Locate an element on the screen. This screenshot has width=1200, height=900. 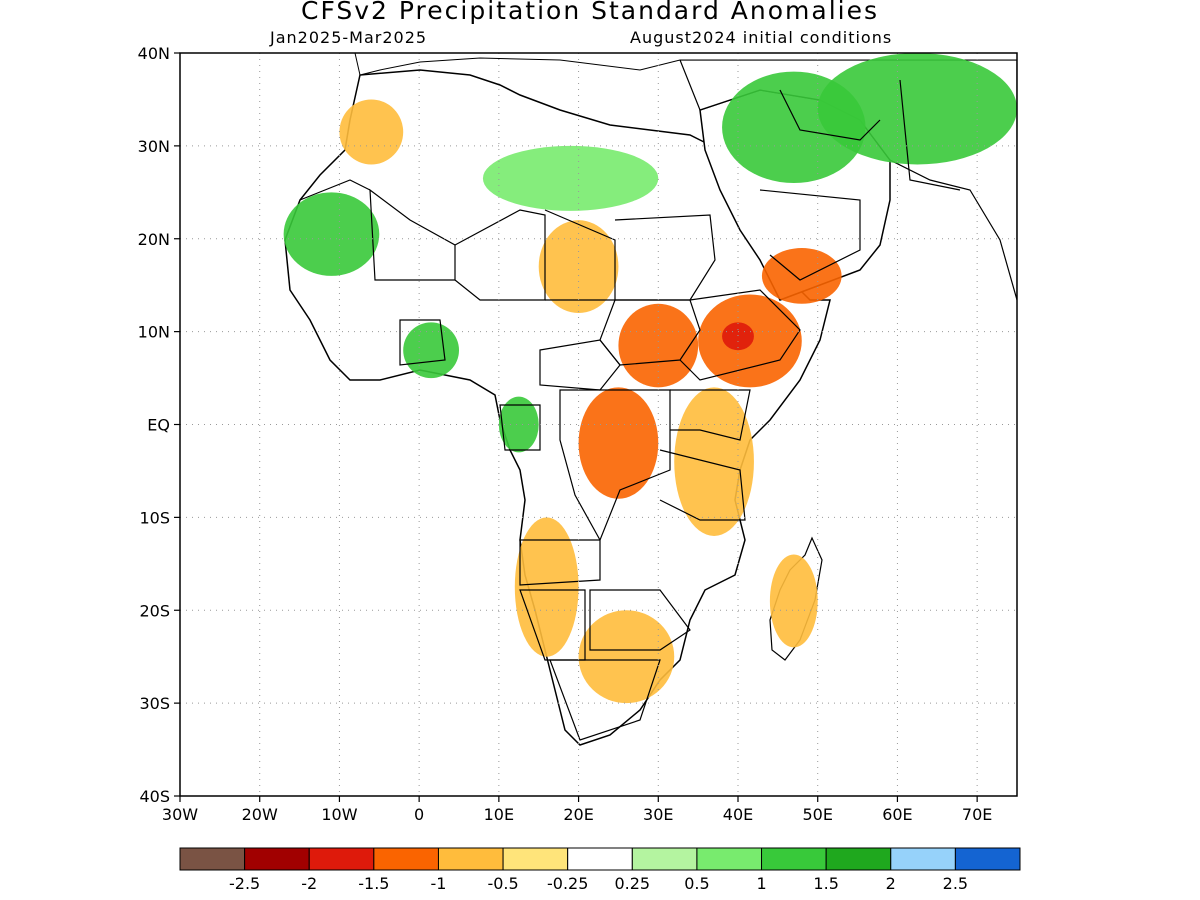
lat-tick-label: 40N is located at coordinates (154, 53).